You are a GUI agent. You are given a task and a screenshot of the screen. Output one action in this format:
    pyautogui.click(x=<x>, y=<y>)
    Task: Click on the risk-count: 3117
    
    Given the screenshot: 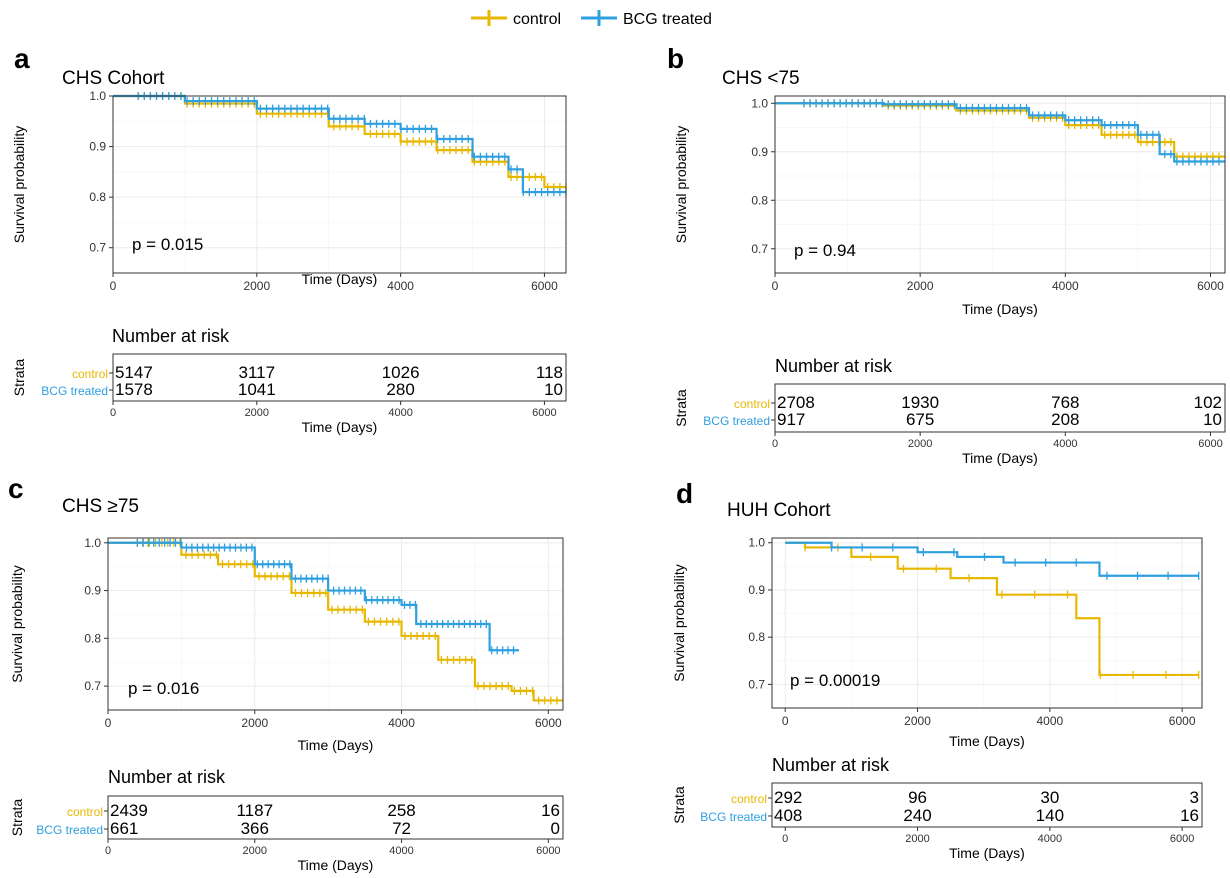 What is the action you would take?
    pyautogui.click(x=257, y=372)
    